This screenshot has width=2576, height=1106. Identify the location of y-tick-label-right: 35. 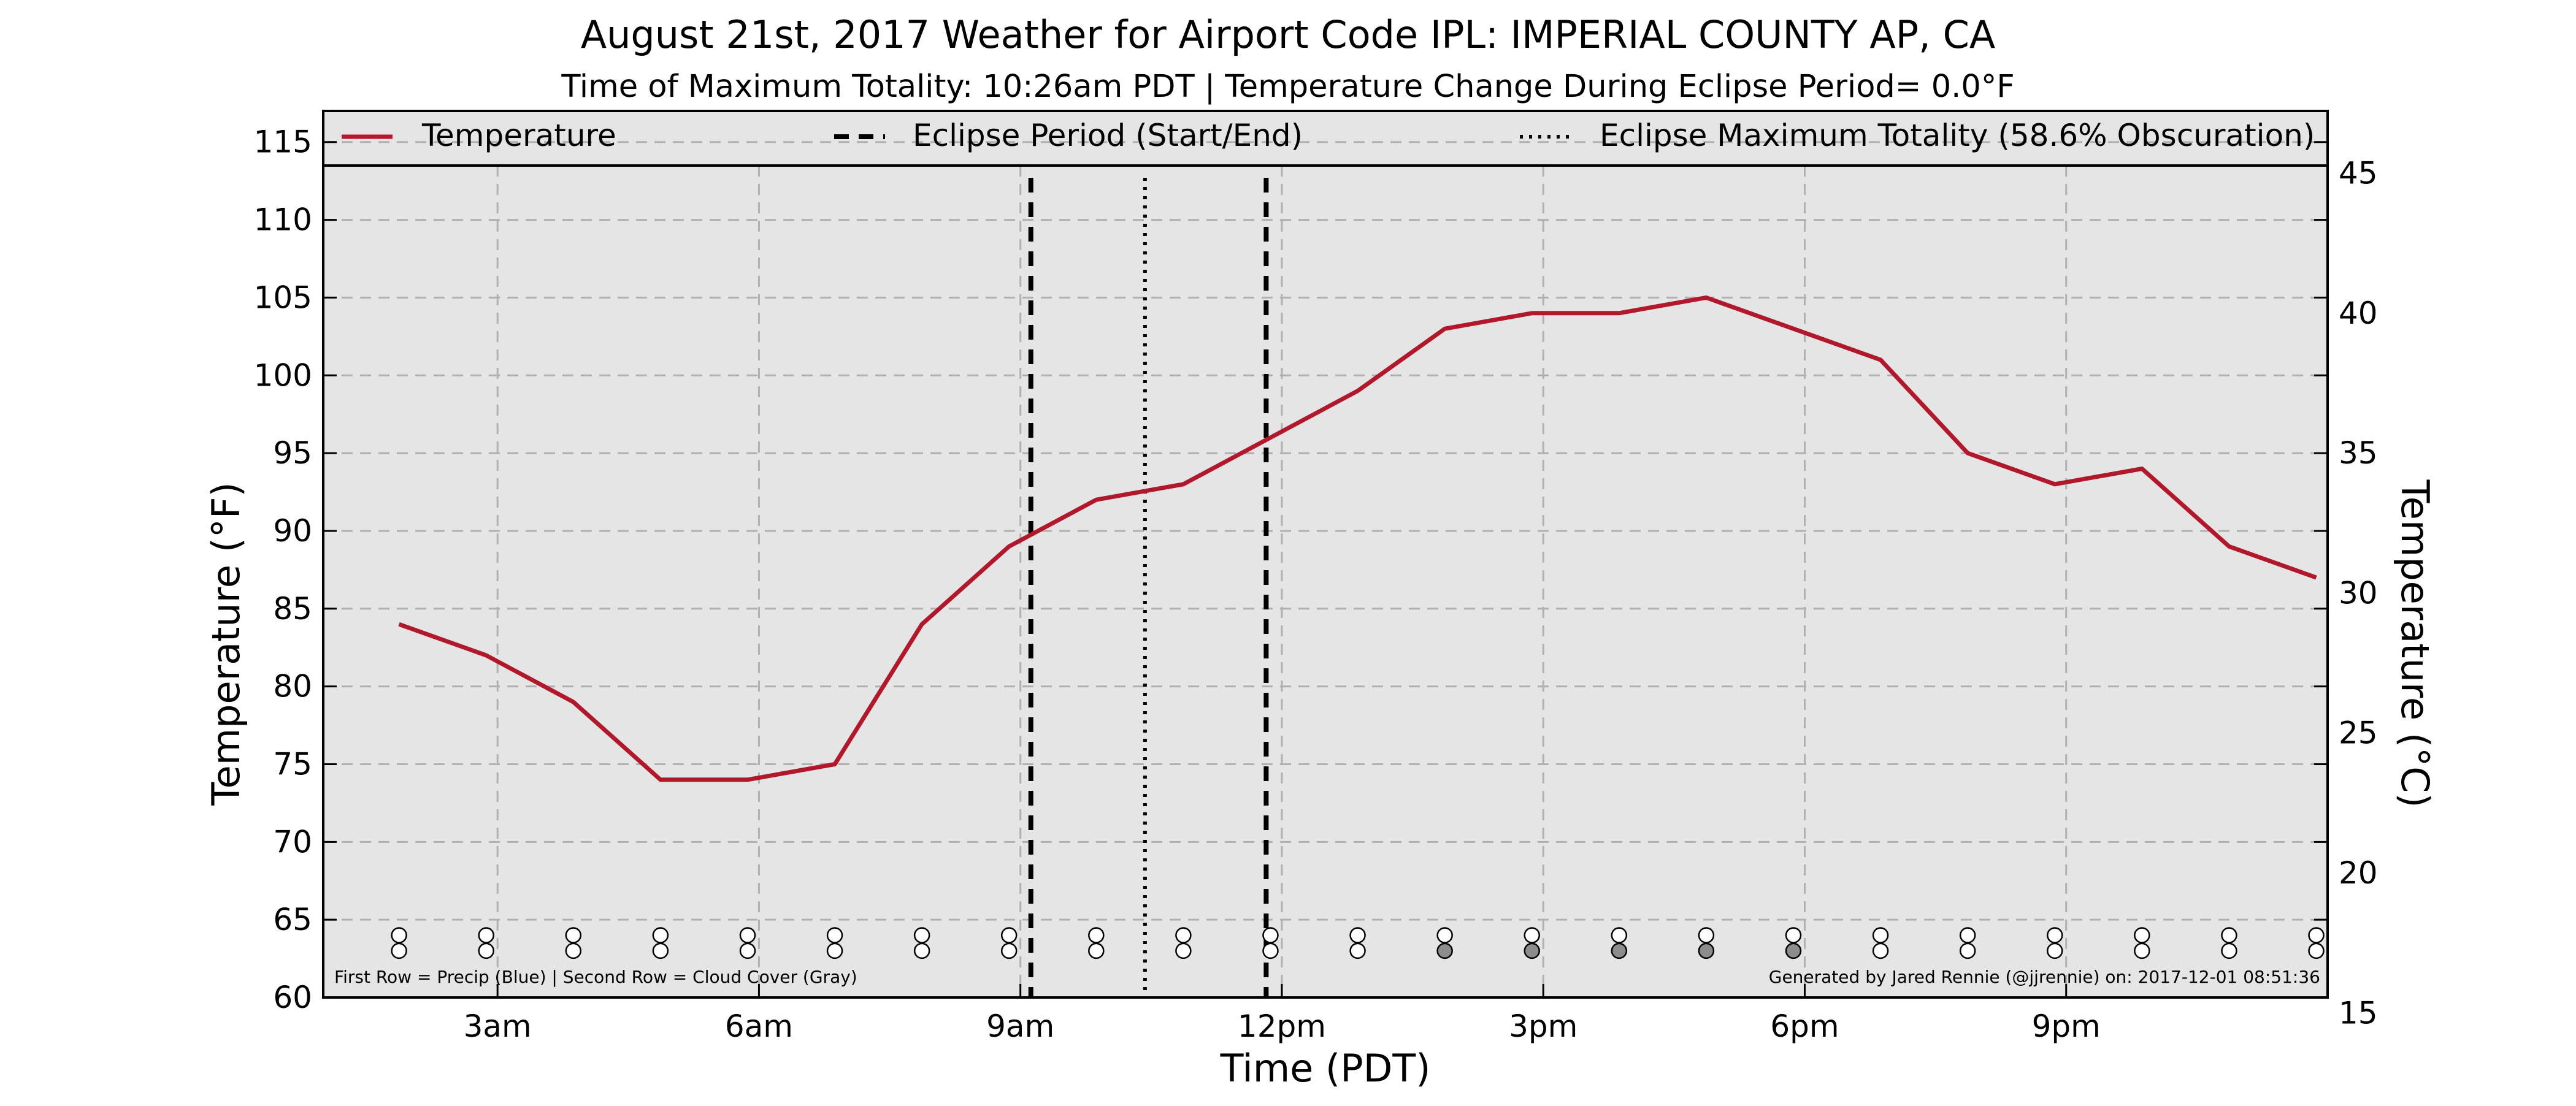
(2358, 453).